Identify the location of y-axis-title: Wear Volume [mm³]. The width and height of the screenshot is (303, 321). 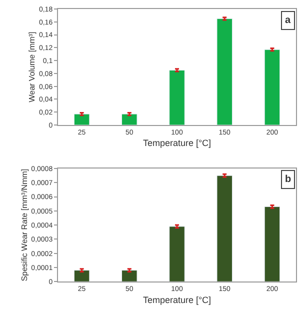
(32, 67).